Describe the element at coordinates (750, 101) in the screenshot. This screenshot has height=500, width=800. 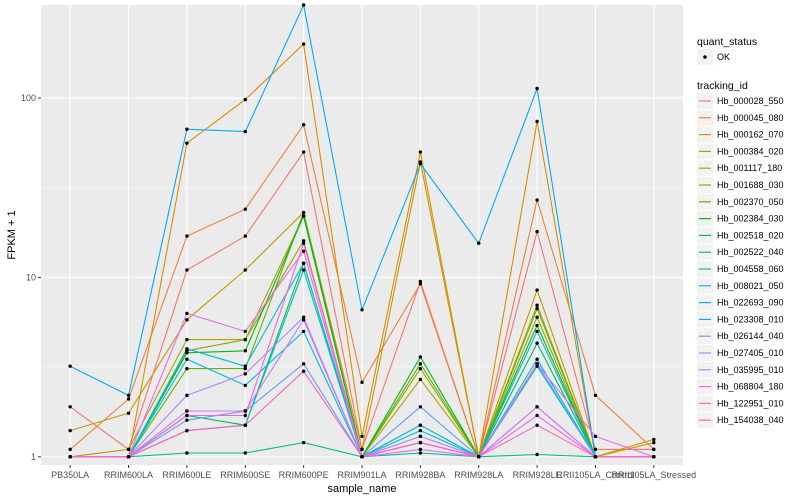
I see `line-legend-label-0: Hb_000028_550` at that location.